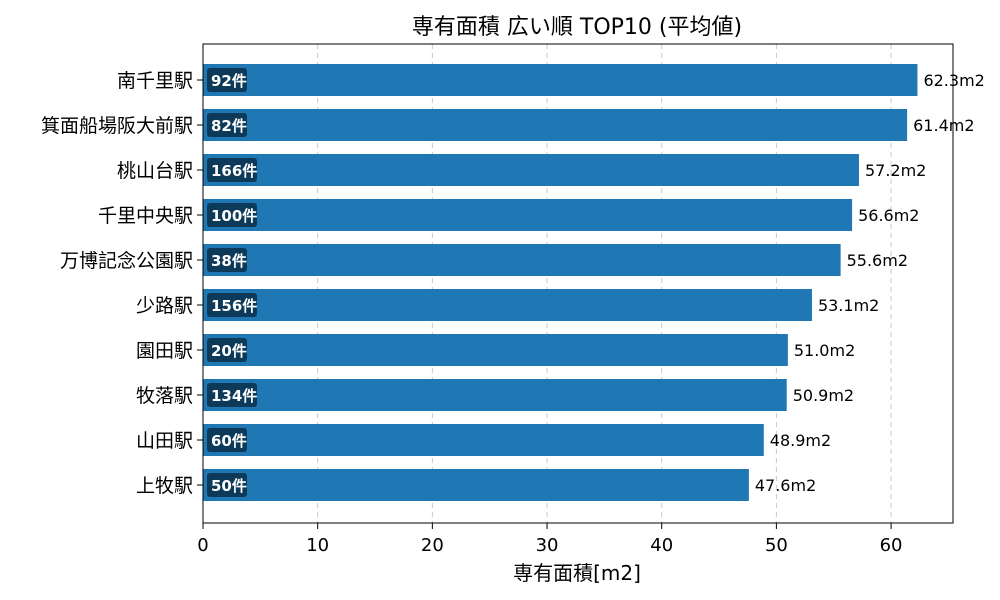 The image size is (1000, 600). What do you see at coordinates (953, 80) in the screenshot?
I see `bar-value-label: 62.3m2` at bounding box center [953, 80].